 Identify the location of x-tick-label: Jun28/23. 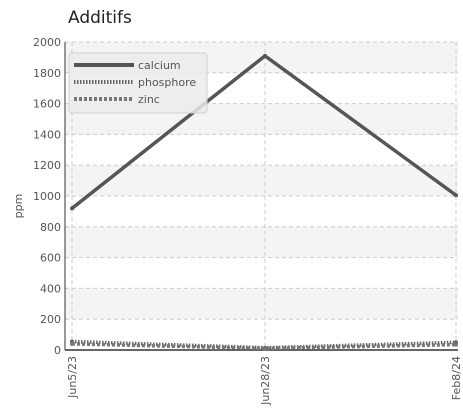
(265, 381).